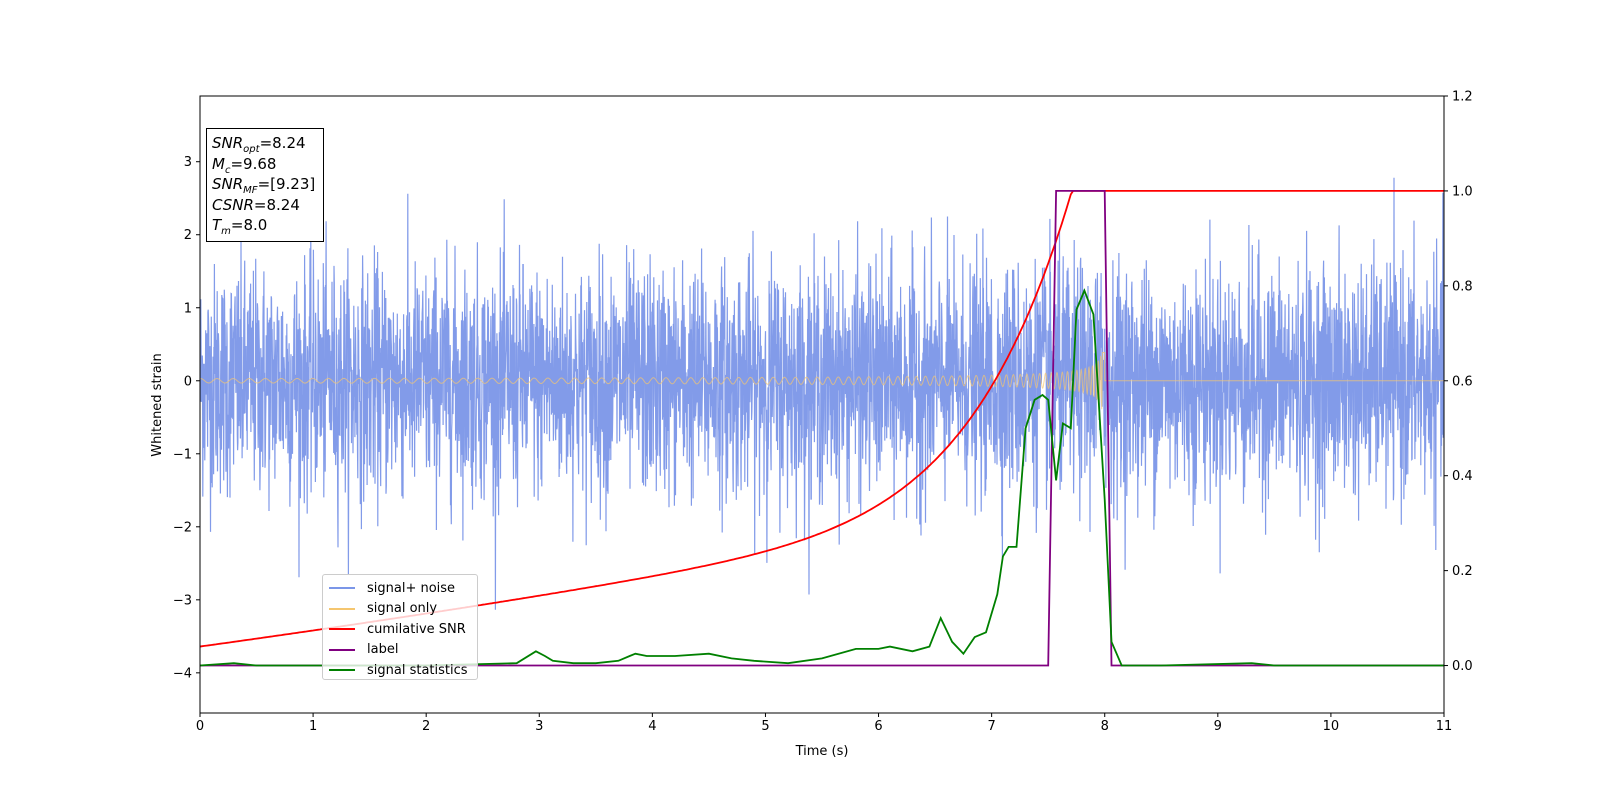  I want to click on y-tick-label: −3, so click(182, 600).